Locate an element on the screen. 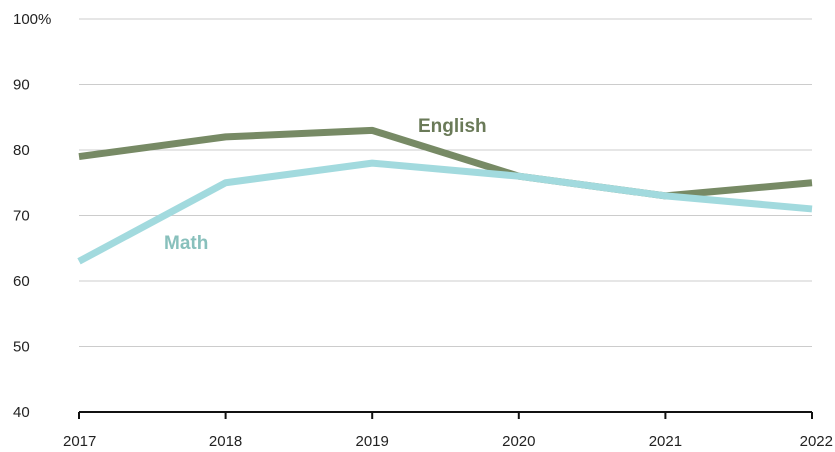 The image size is (835, 452). x-tick-label: 2019 is located at coordinates (372, 441).